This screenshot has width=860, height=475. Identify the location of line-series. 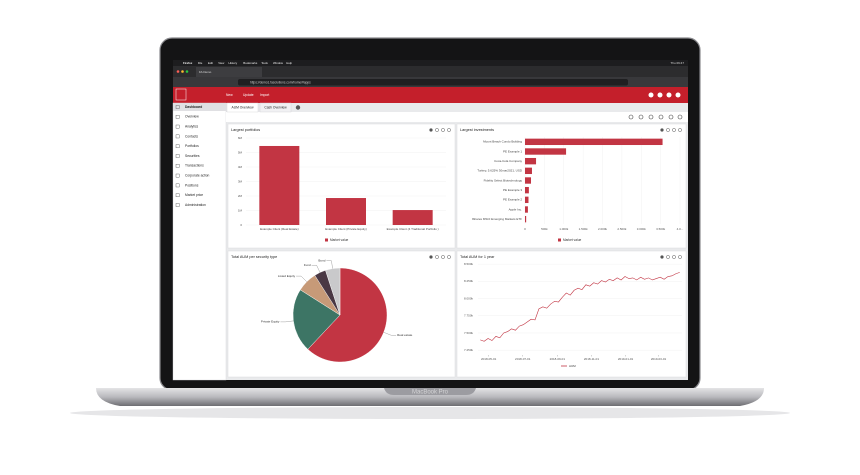
(580, 307).